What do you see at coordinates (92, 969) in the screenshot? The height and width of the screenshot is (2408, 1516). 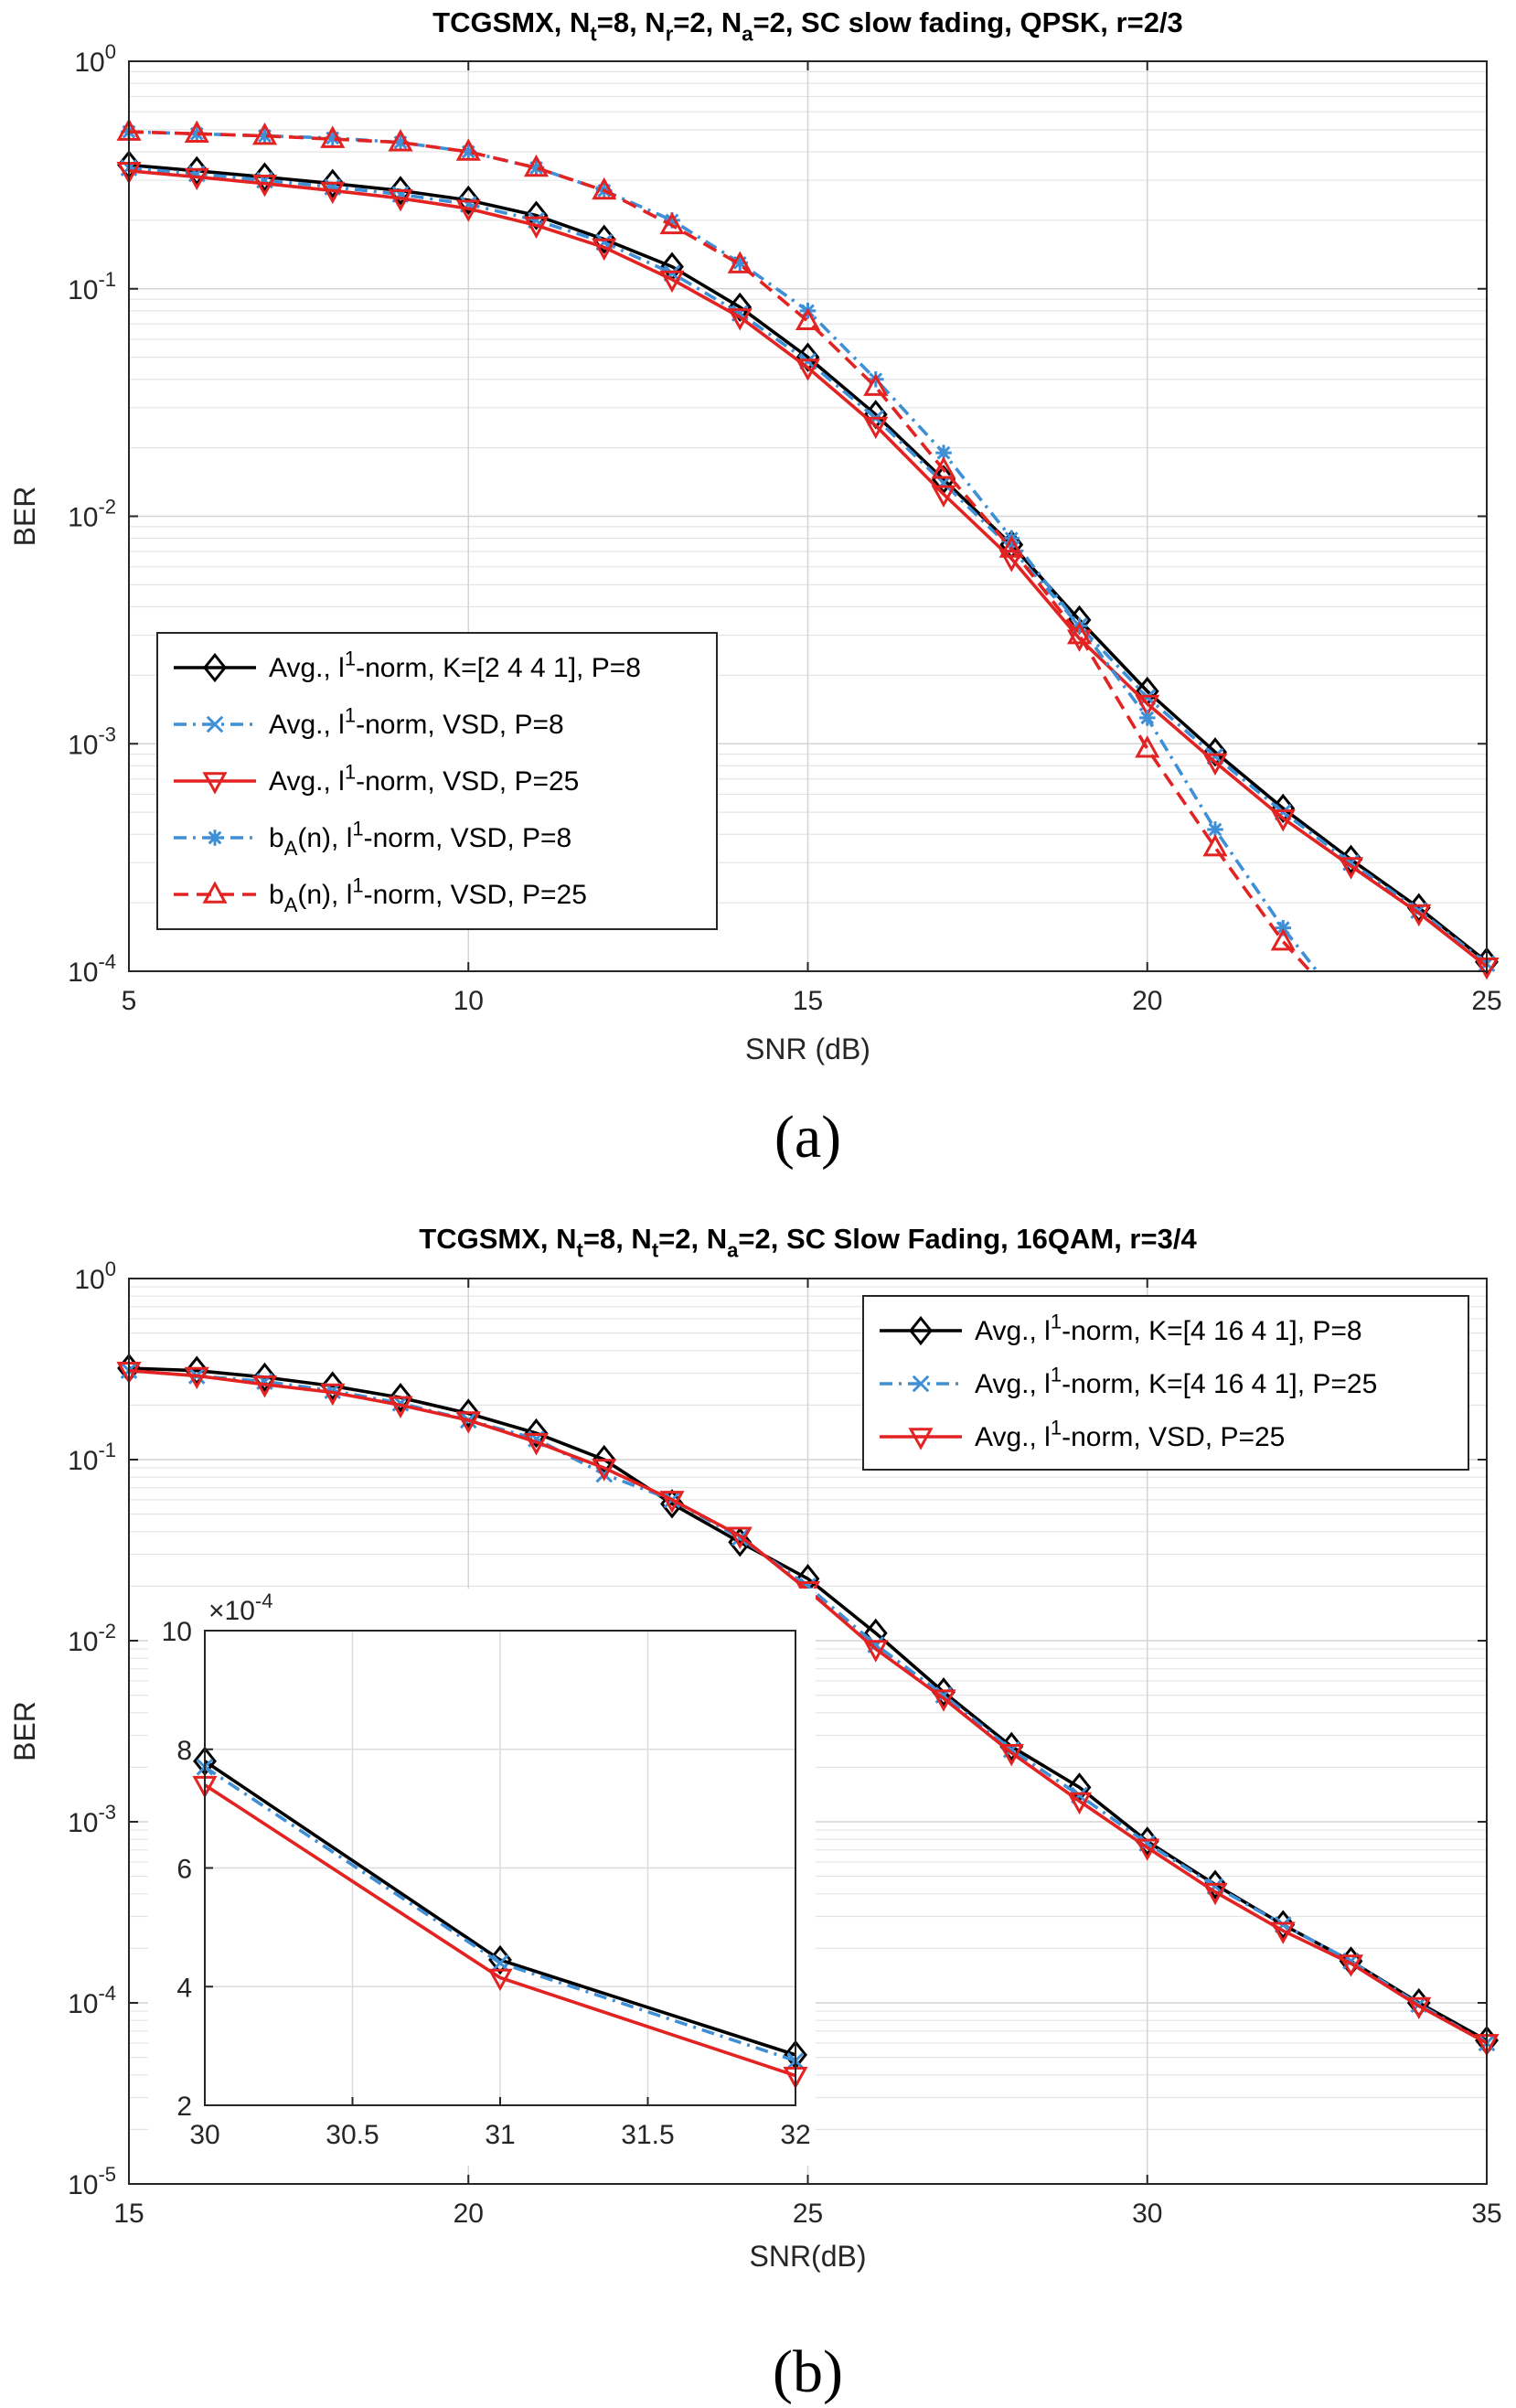 I see `y-tick-label: 10⁻⁴` at bounding box center [92, 969].